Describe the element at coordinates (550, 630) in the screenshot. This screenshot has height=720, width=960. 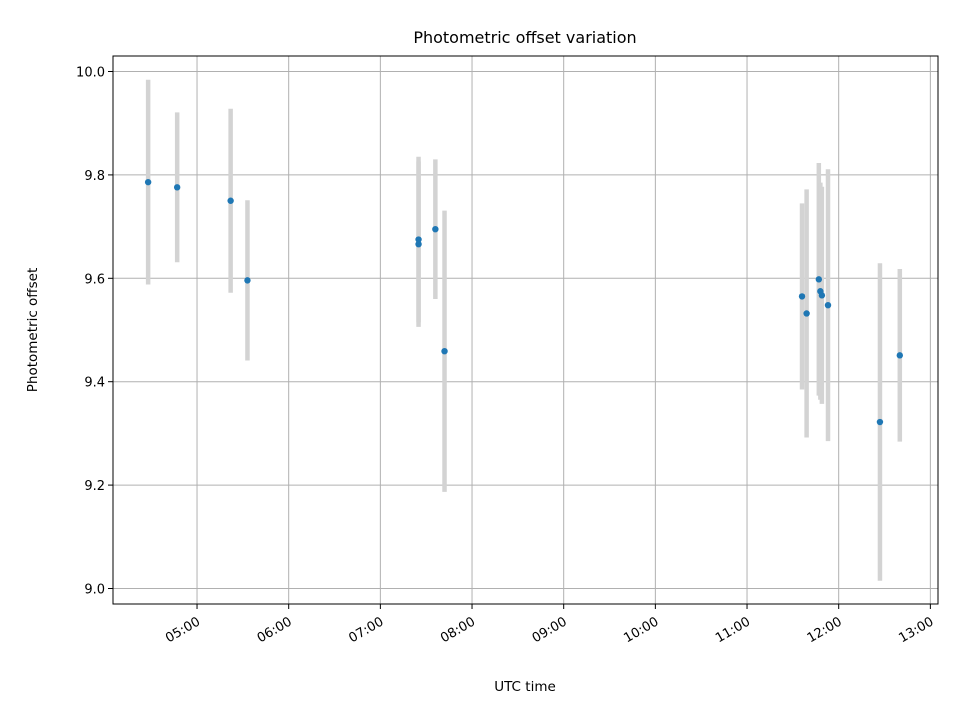
I see `x-tick-label: 09:00` at that location.